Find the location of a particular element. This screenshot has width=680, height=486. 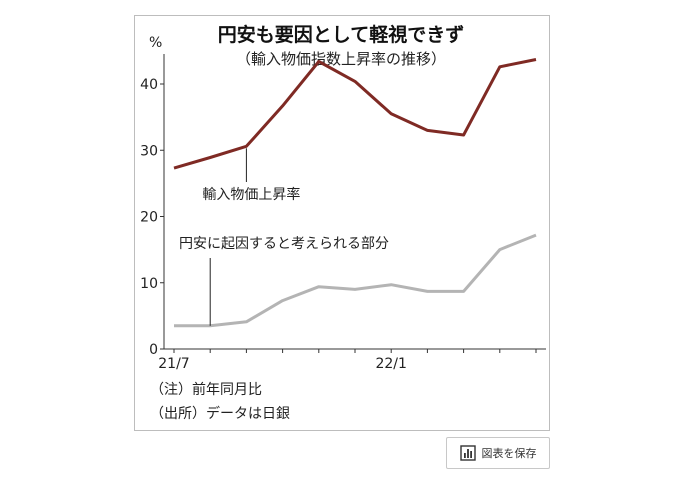

y-tick-label: 20 is located at coordinates (149, 218).